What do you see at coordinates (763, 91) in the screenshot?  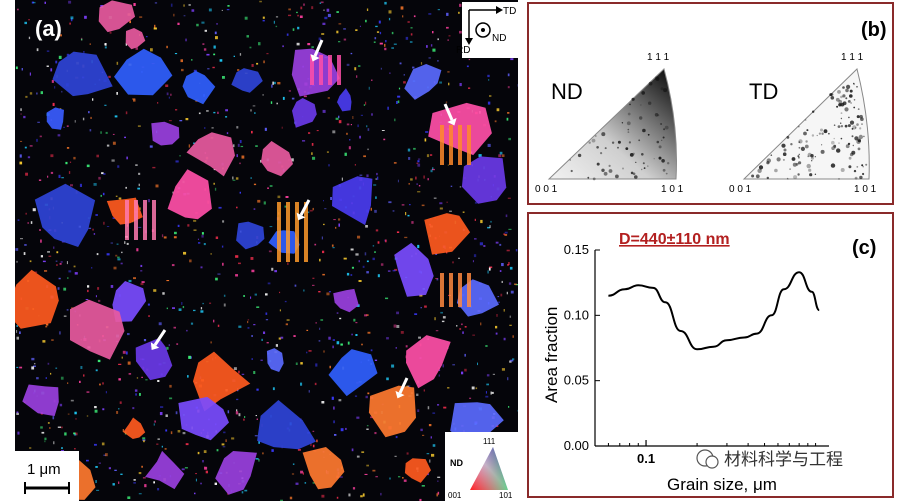 I see `pole-figure-td-title: TD` at bounding box center [763, 91].